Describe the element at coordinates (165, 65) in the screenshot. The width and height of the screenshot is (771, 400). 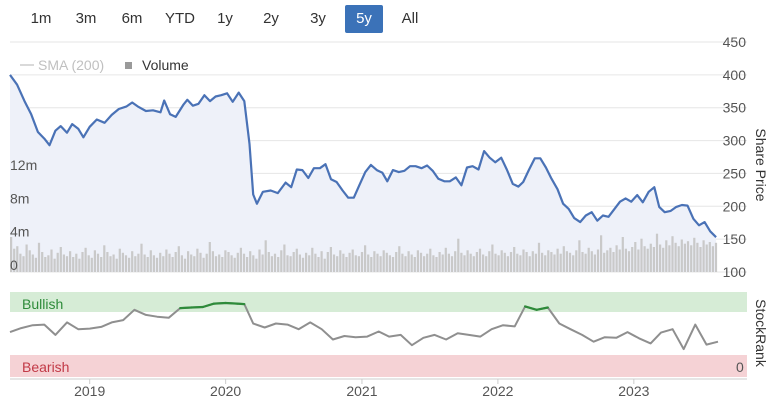
I see `volume-legend-label: Volume` at that location.